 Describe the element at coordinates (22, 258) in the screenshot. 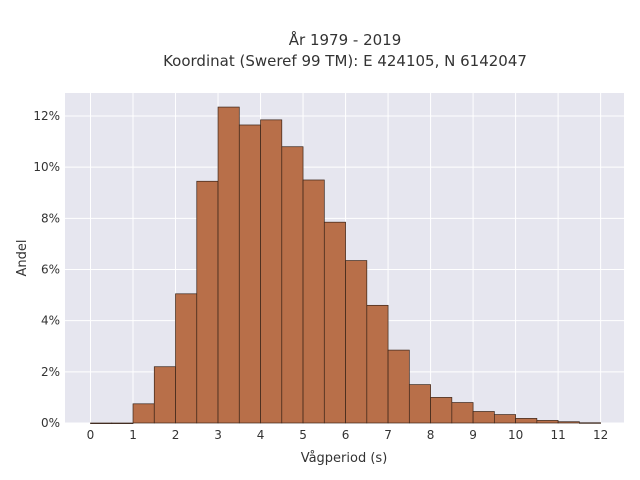

I see `y-axis-label: Andel` at that location.